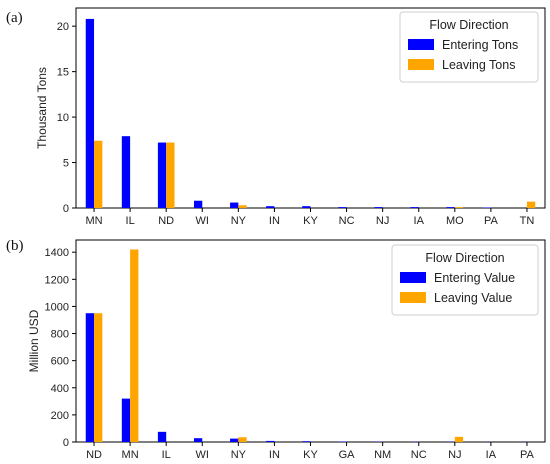 The image size is (550, 464). I want to click on x-tick-label: GA, so click(347, 455).